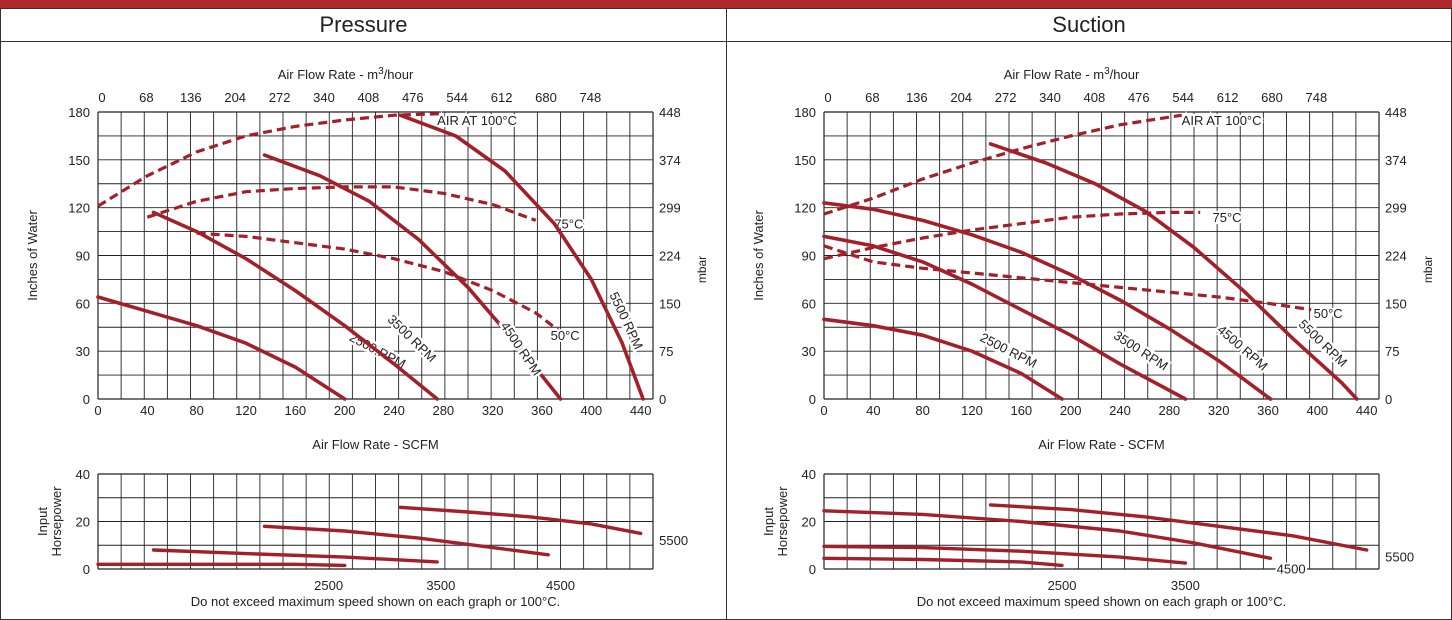 The height and width of the screenshot is (620, 1452). I want to click on suction-title: Suction, so click(1089, 25).